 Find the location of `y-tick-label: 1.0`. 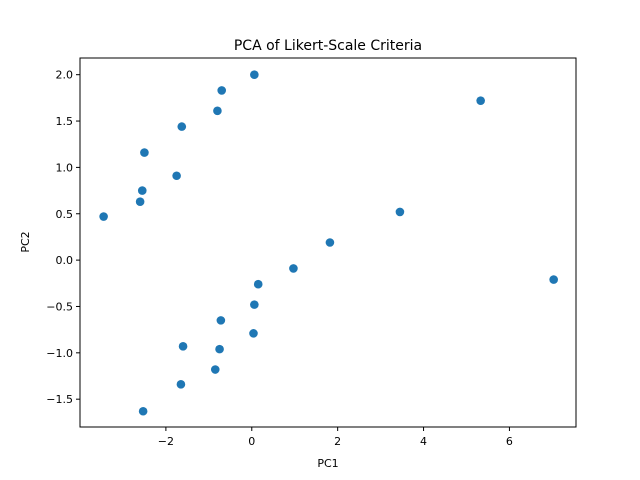

y-tick-label: 1.0 is located at coordinates (65, 167).